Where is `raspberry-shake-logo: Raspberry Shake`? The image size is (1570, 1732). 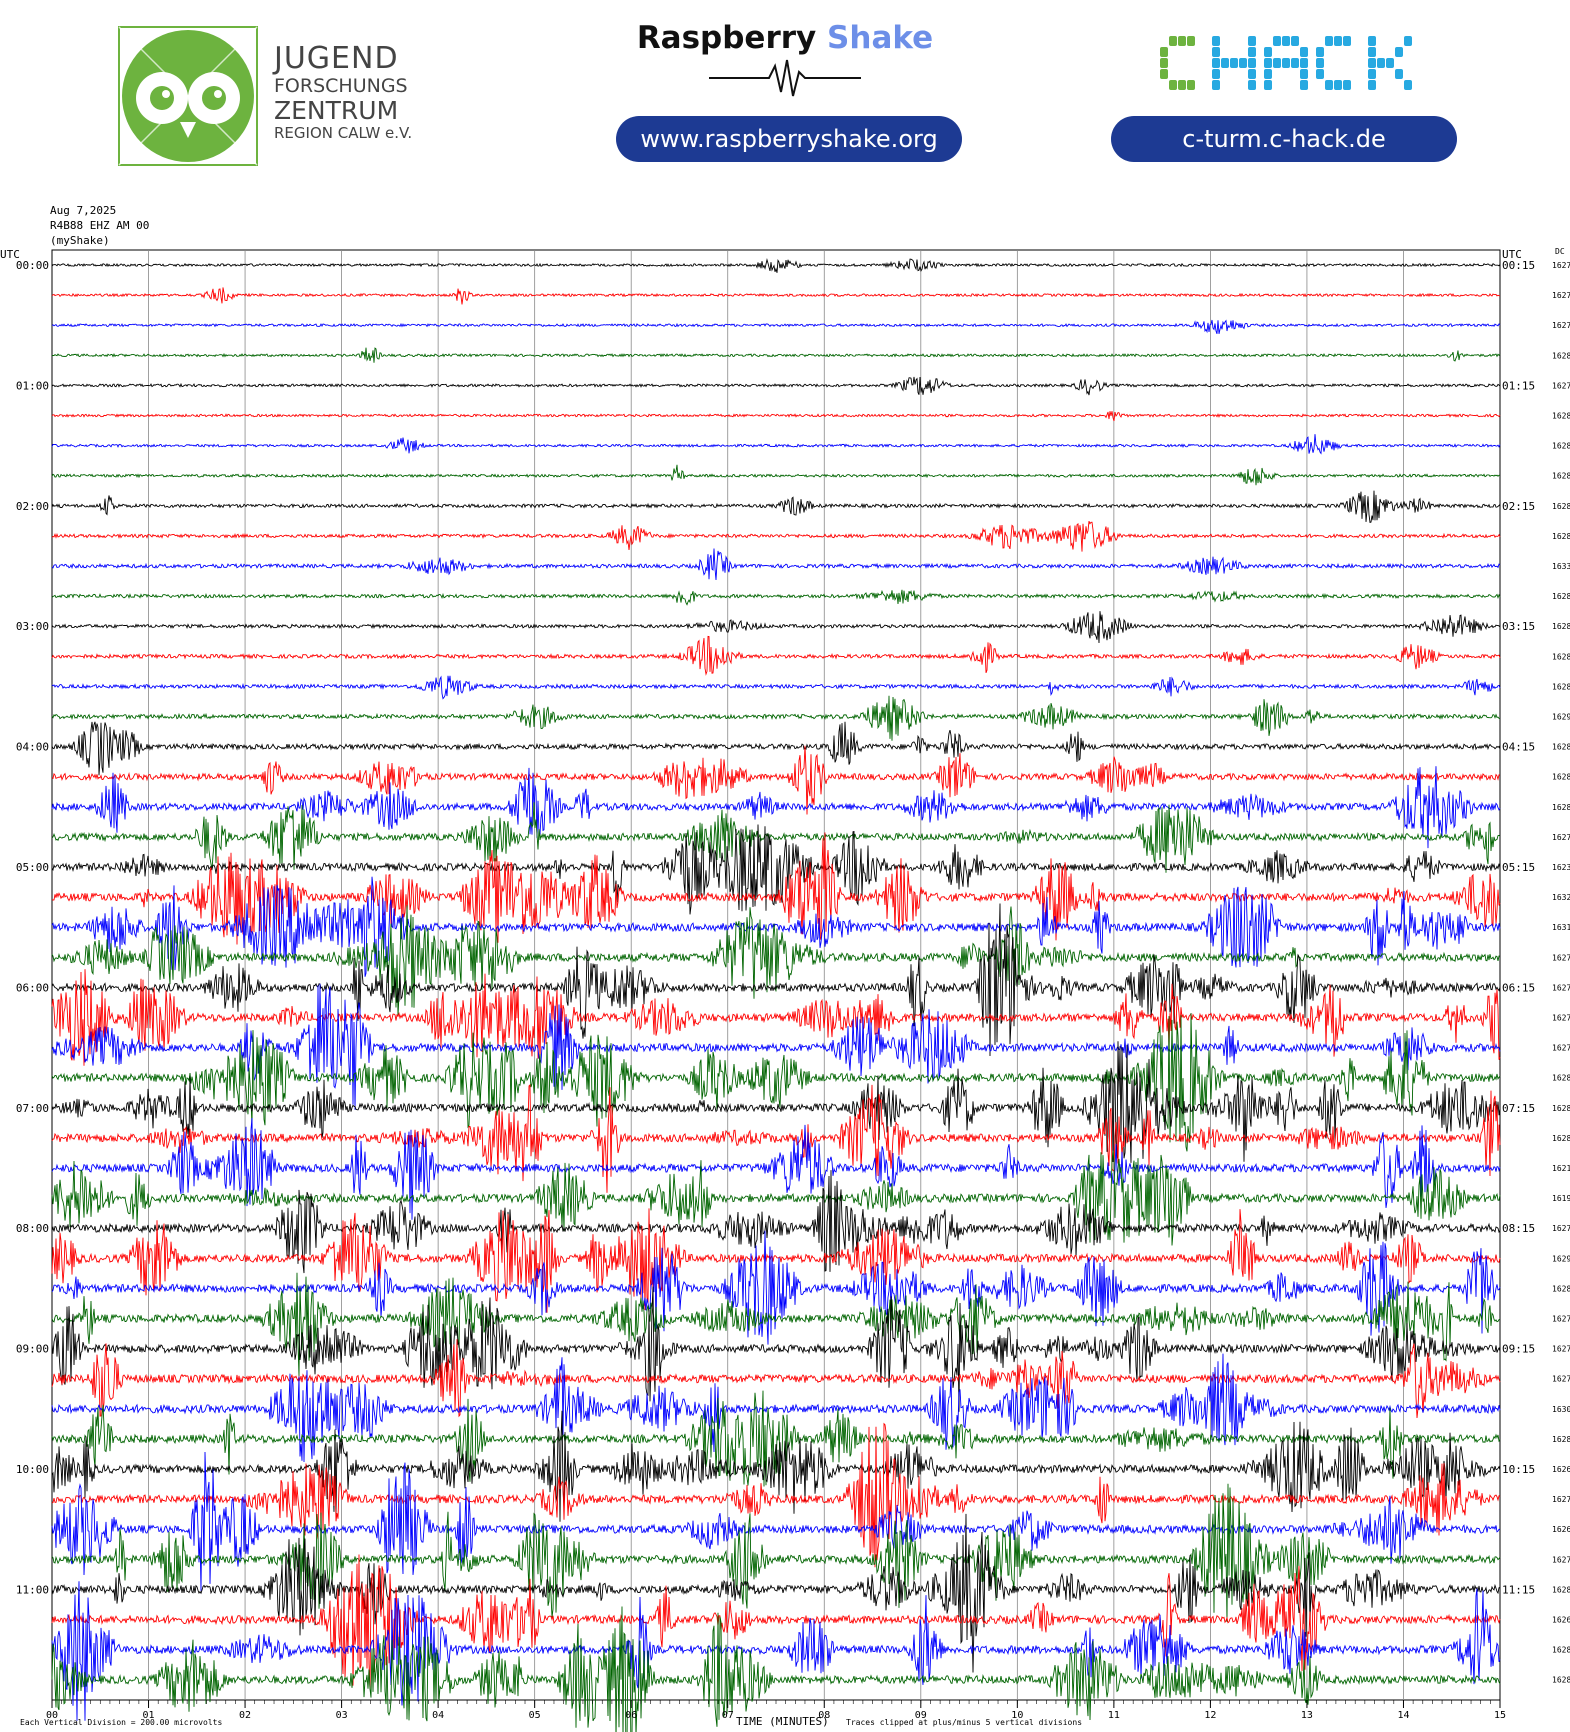
raspberry-shake-logo: Raspberry Shake is located at coordinates (785, 95).